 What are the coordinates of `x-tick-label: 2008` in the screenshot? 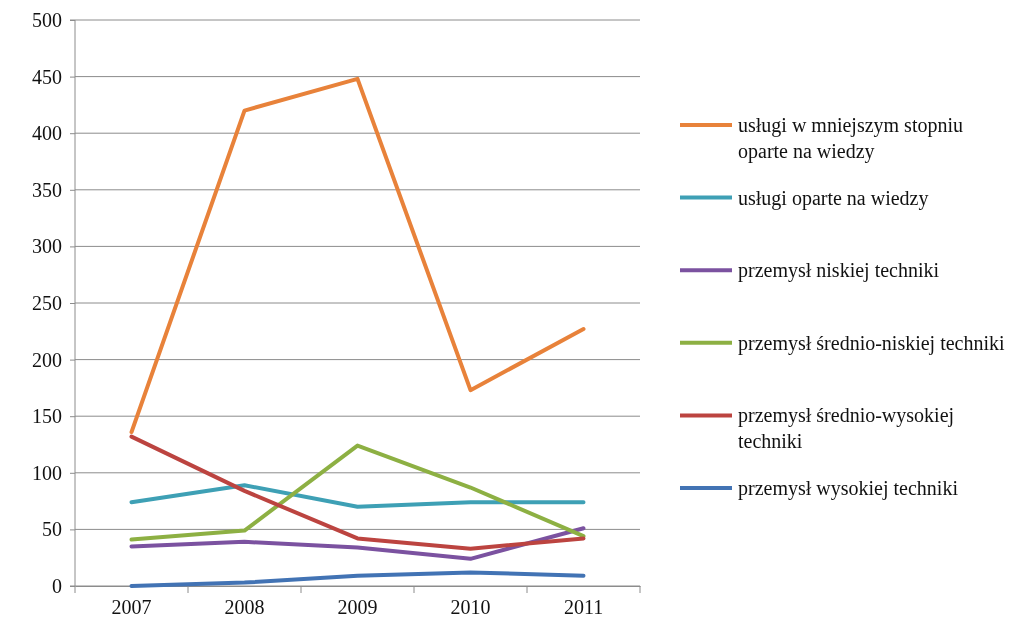 It's located at (244, 607).